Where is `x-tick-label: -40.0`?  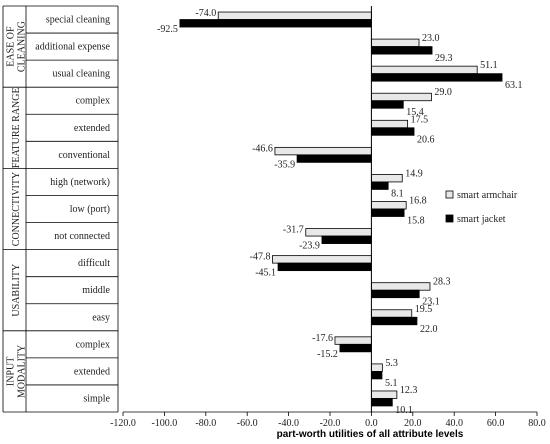
x-tick-label: -40.0 is located at coordinates (288, 423).